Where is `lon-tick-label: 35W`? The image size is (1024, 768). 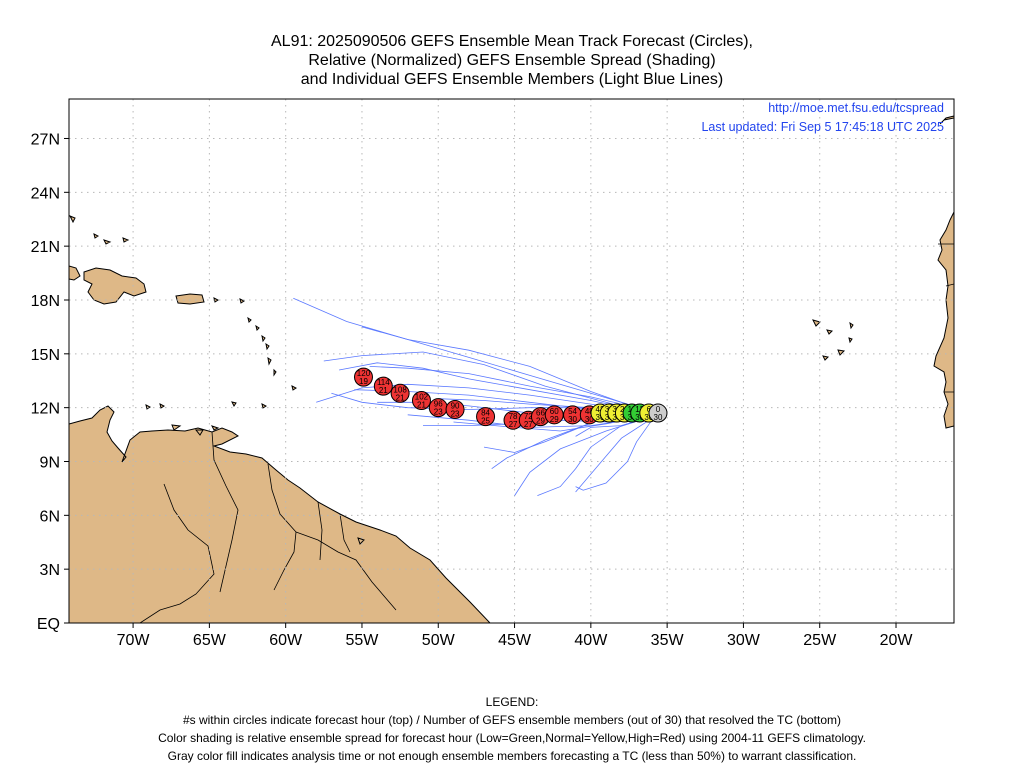 lon-tick-label: 35W is located at coordinates (668, 640).